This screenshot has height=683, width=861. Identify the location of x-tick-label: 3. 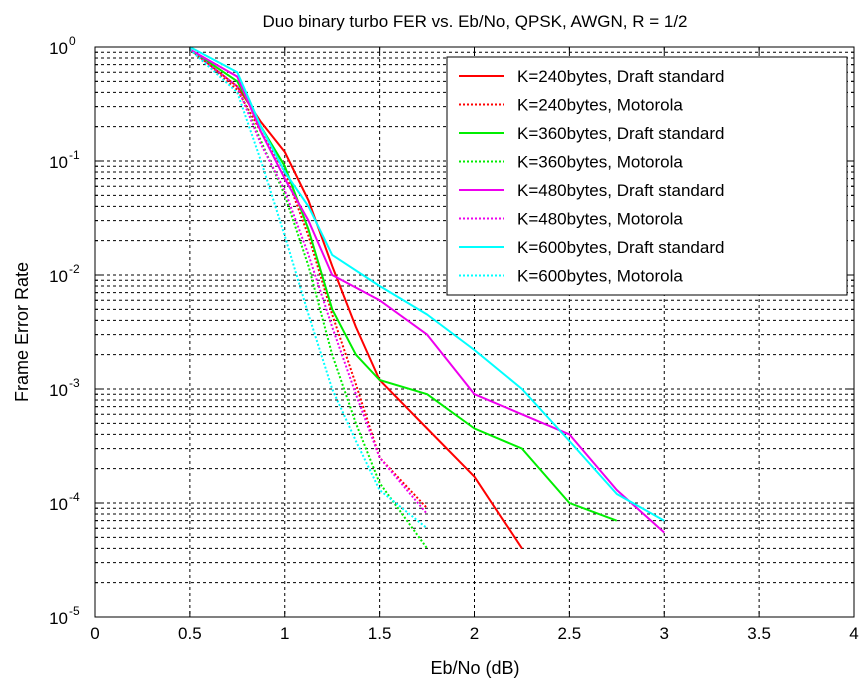
(664, 633).